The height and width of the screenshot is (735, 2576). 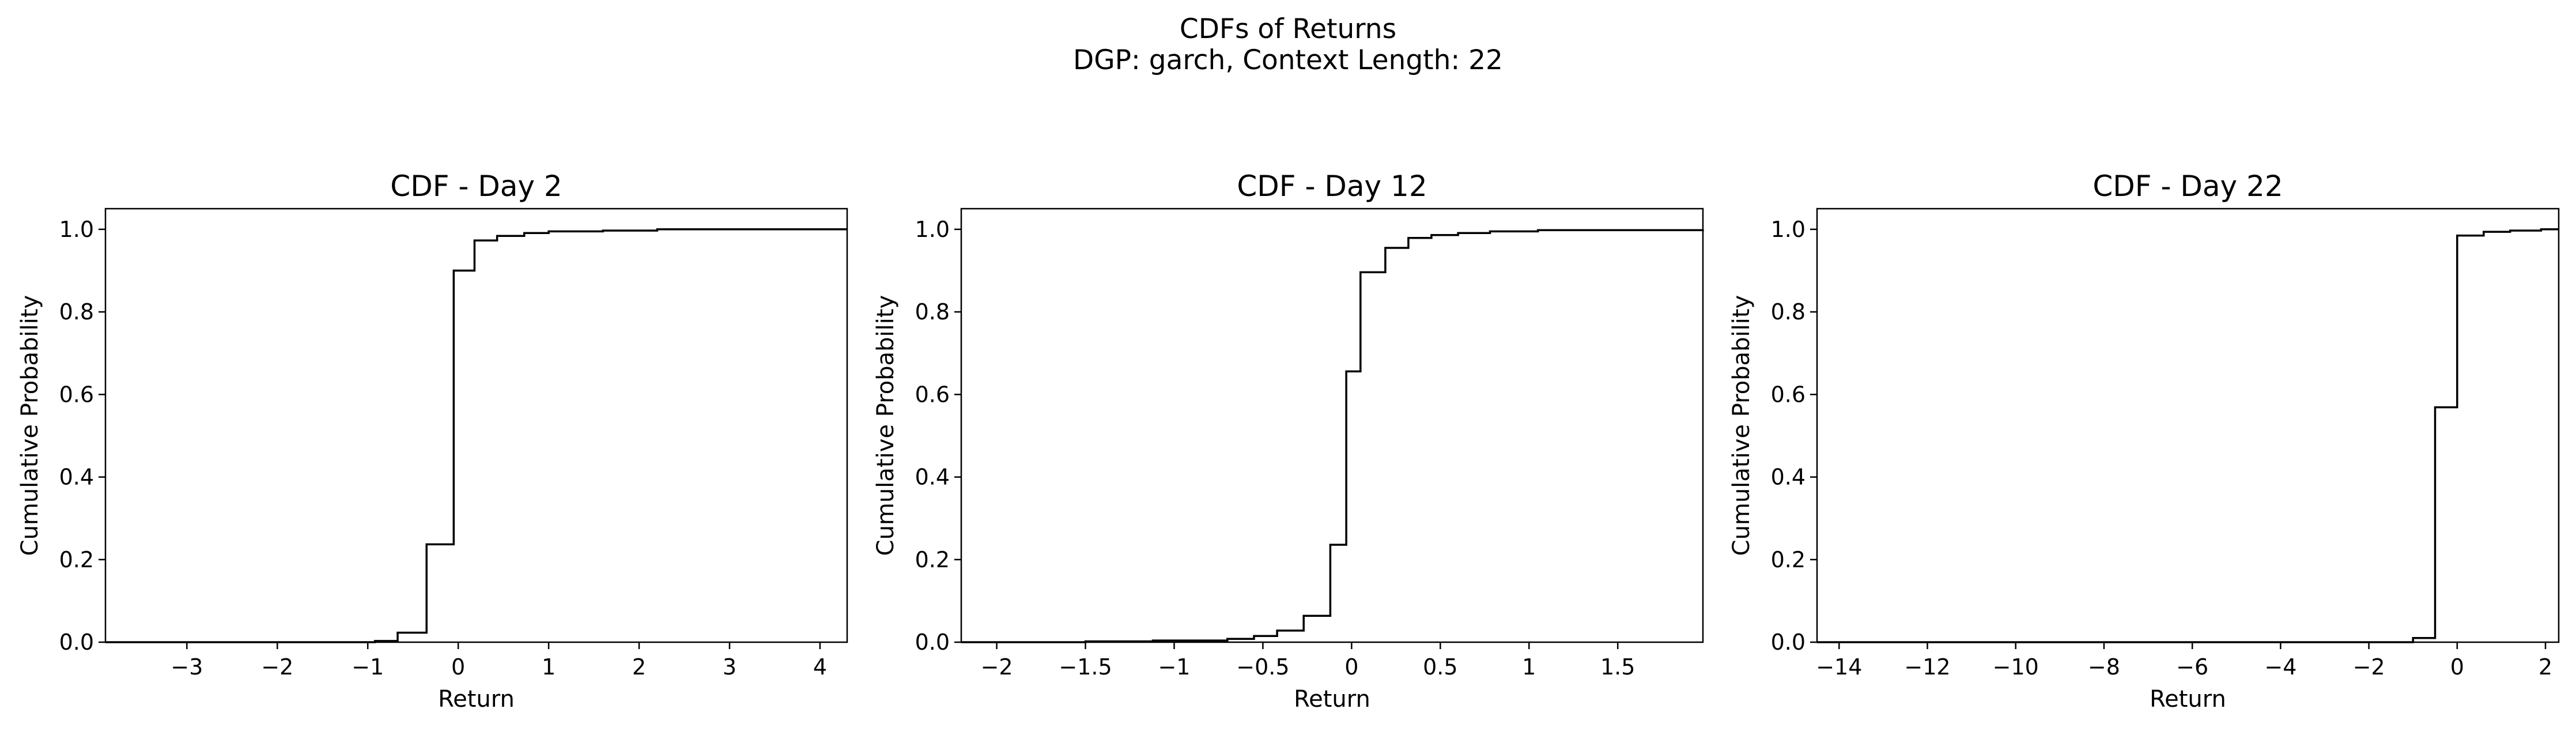 What do you see at coordinates (2192, 667) in the screenshot?
I see `x-tick-label: −6` at bounding box center [2192, 667].